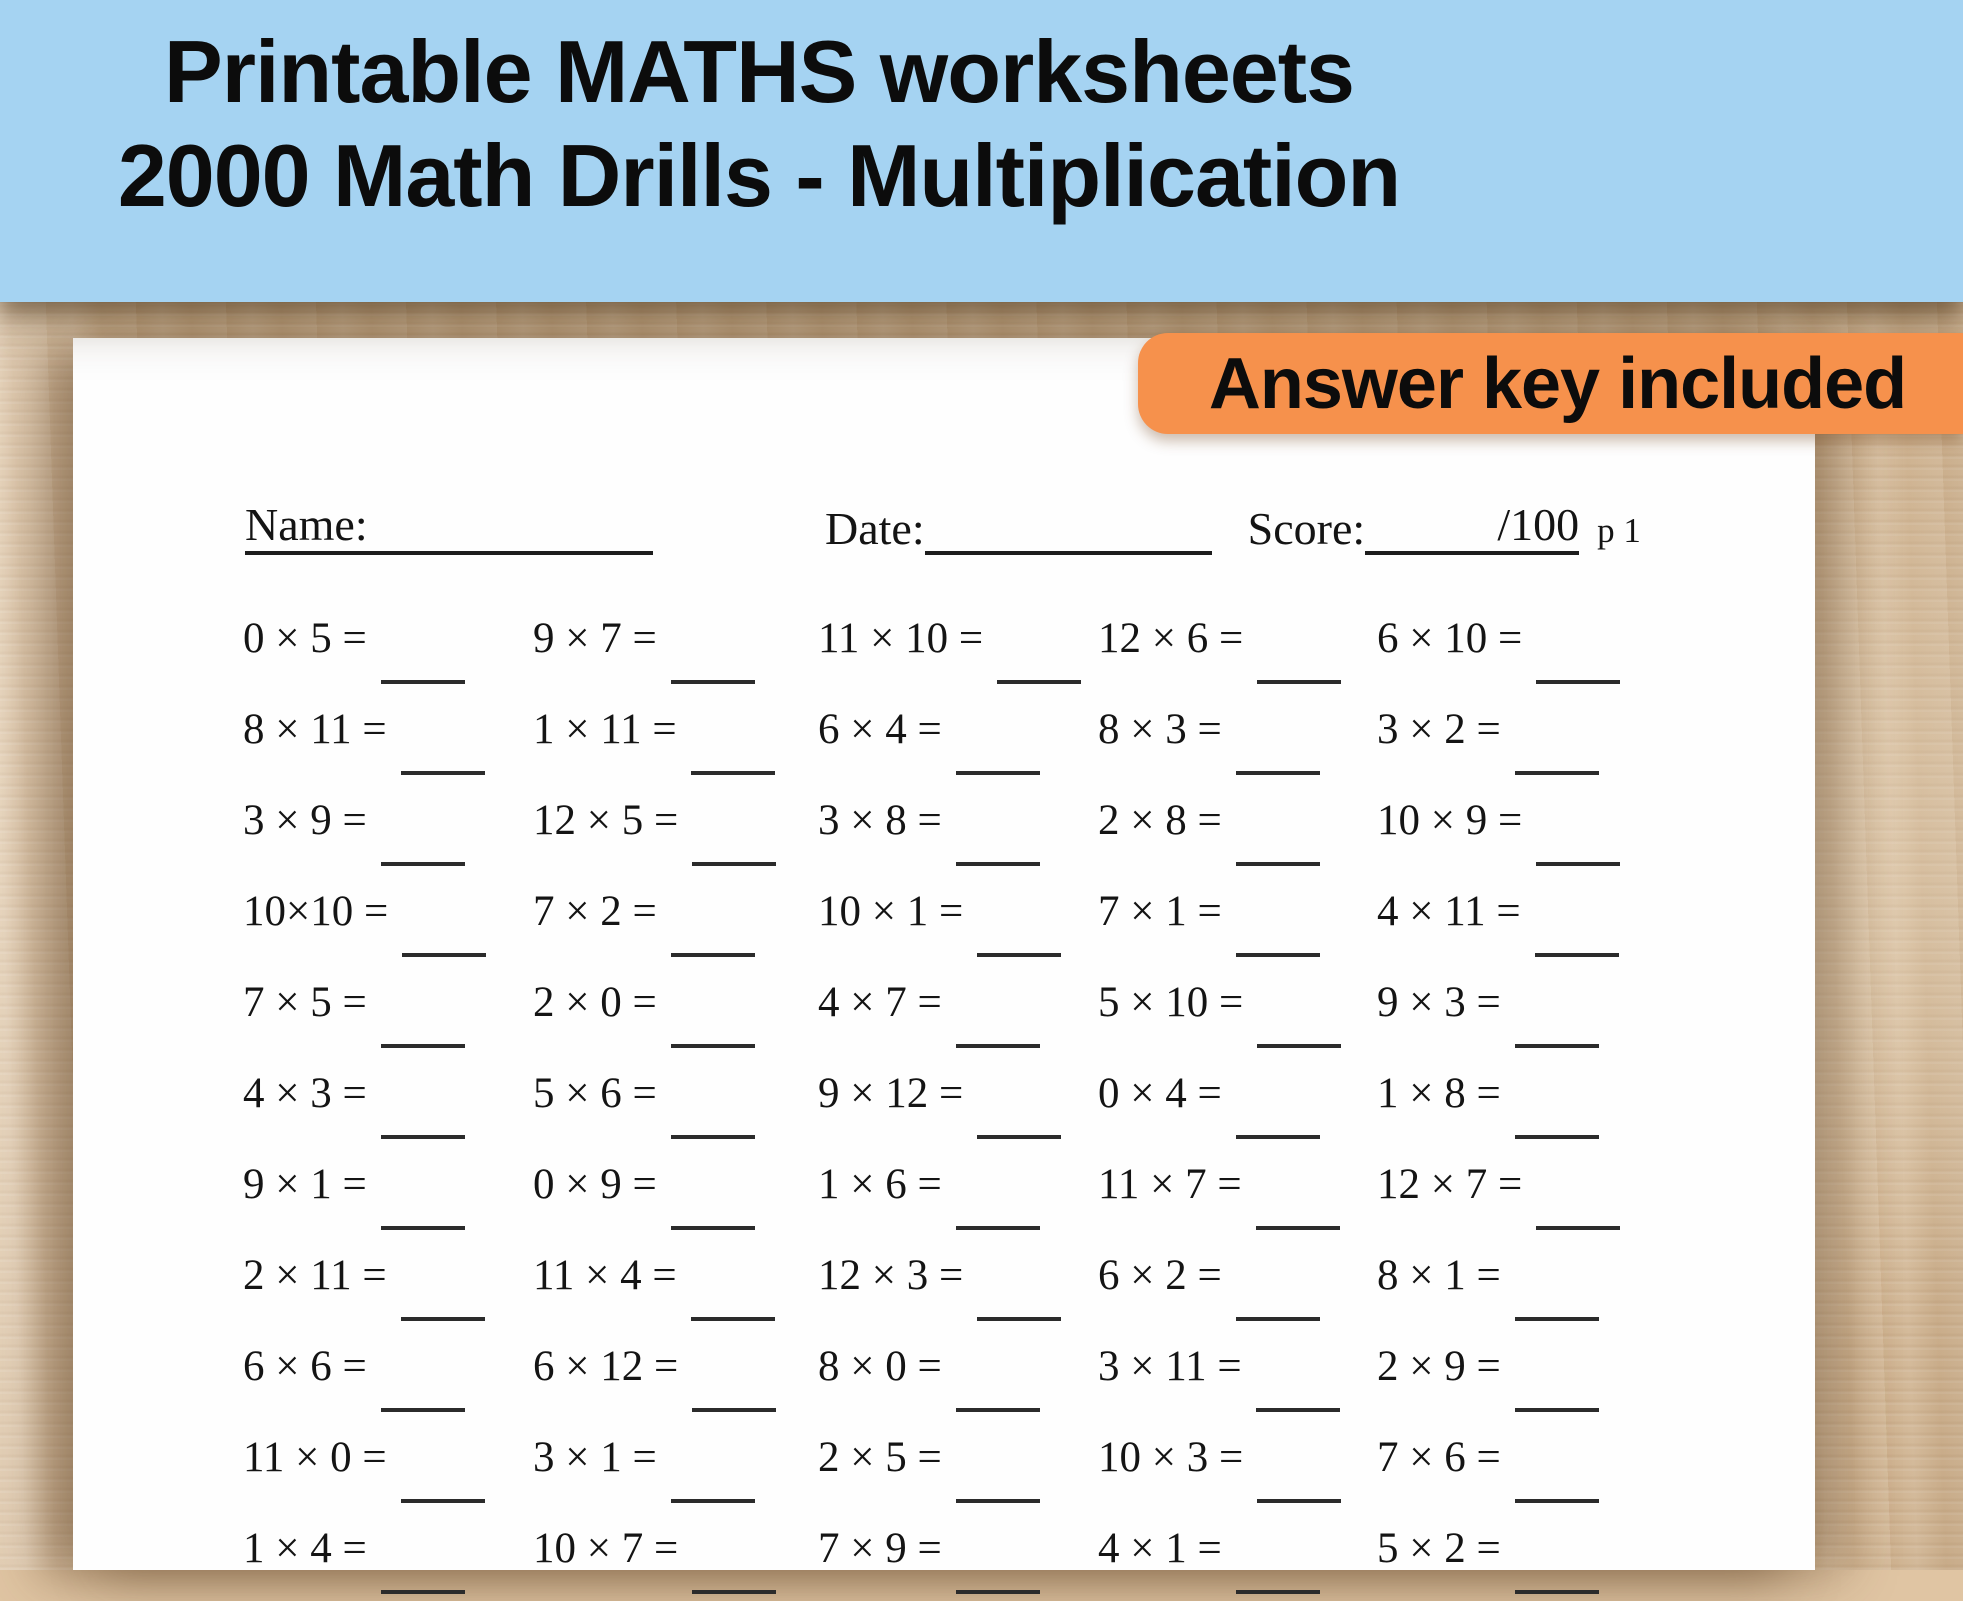 This screenshot has height=1601, width=1963. I want to click on problem-text: 5 × 10 =, so click(1171, 1002).